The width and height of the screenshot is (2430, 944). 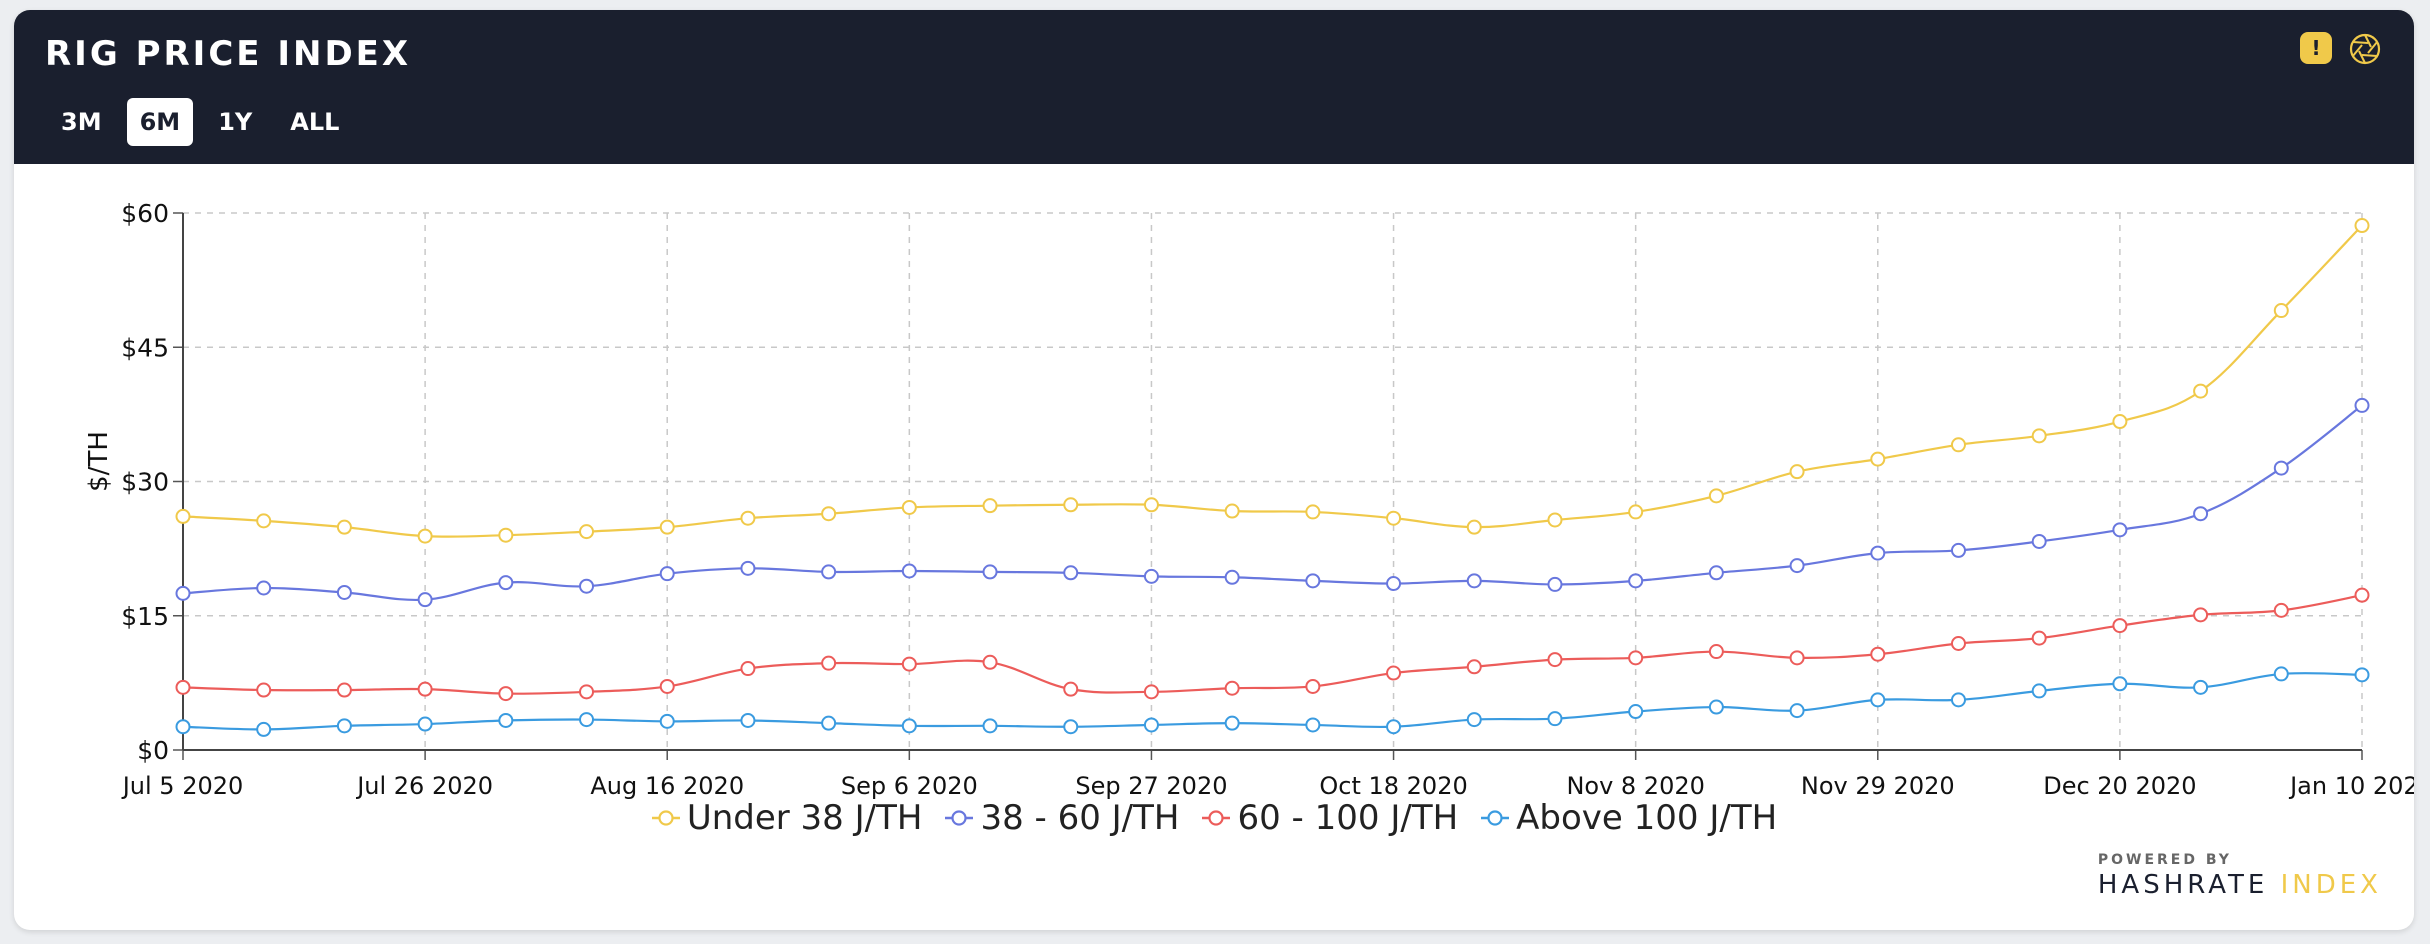 What do you see at coordinates (2365, 49) in the screenshot?
I see `aperture-icon` at bounding box center [2365, 49].